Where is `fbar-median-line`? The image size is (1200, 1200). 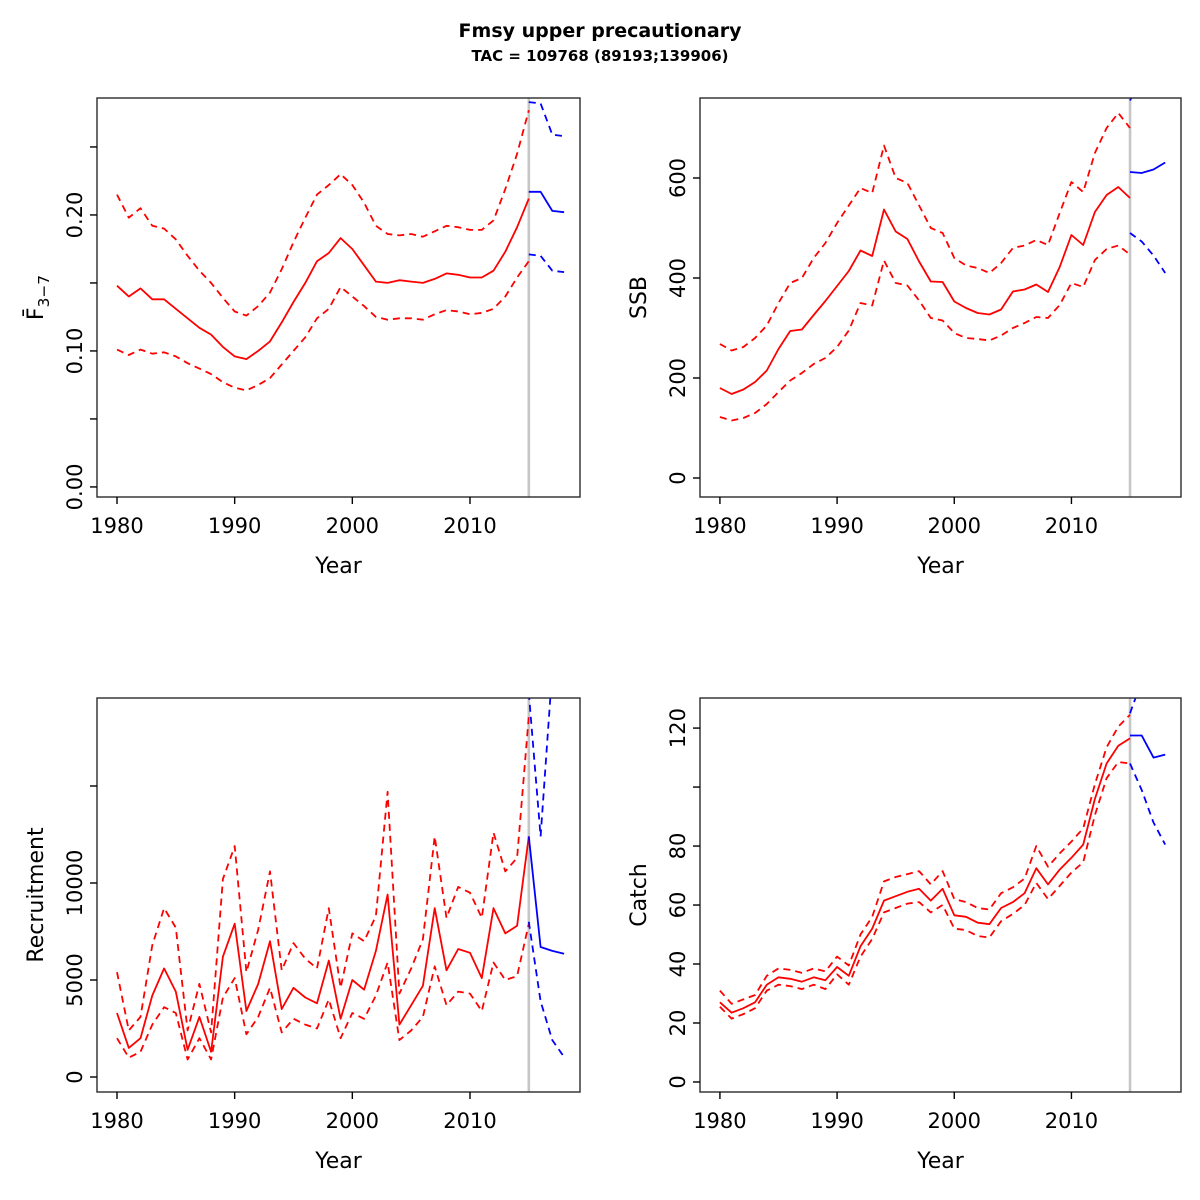 fbar-median-line is located at coordinates (323, 279).